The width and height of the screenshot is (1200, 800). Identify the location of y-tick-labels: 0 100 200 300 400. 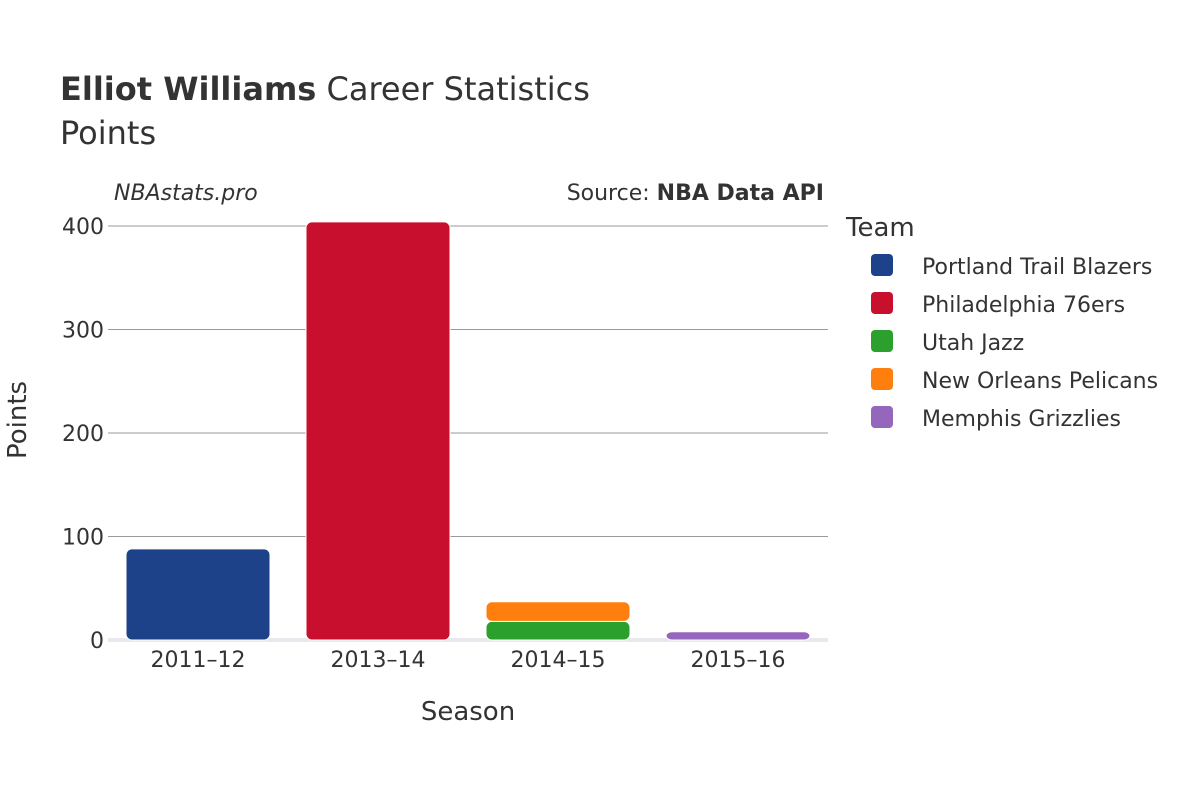
(83, 434).